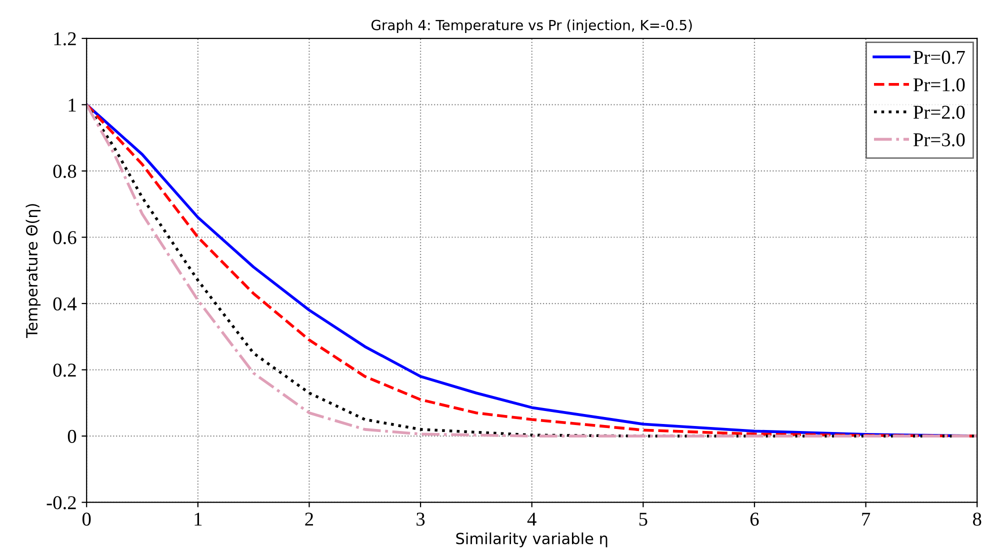 This screenshot has width=984, height=549. I want to click on x-tick-label: 8, so click(977, 519).